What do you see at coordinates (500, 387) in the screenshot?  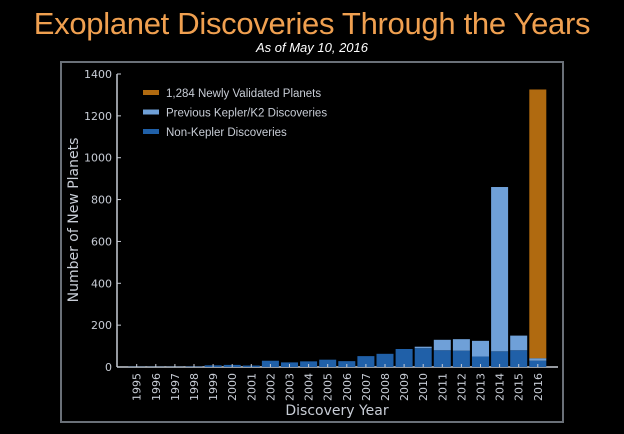 I see `x-tick-label: 2014` at bounding box center [500, 387].